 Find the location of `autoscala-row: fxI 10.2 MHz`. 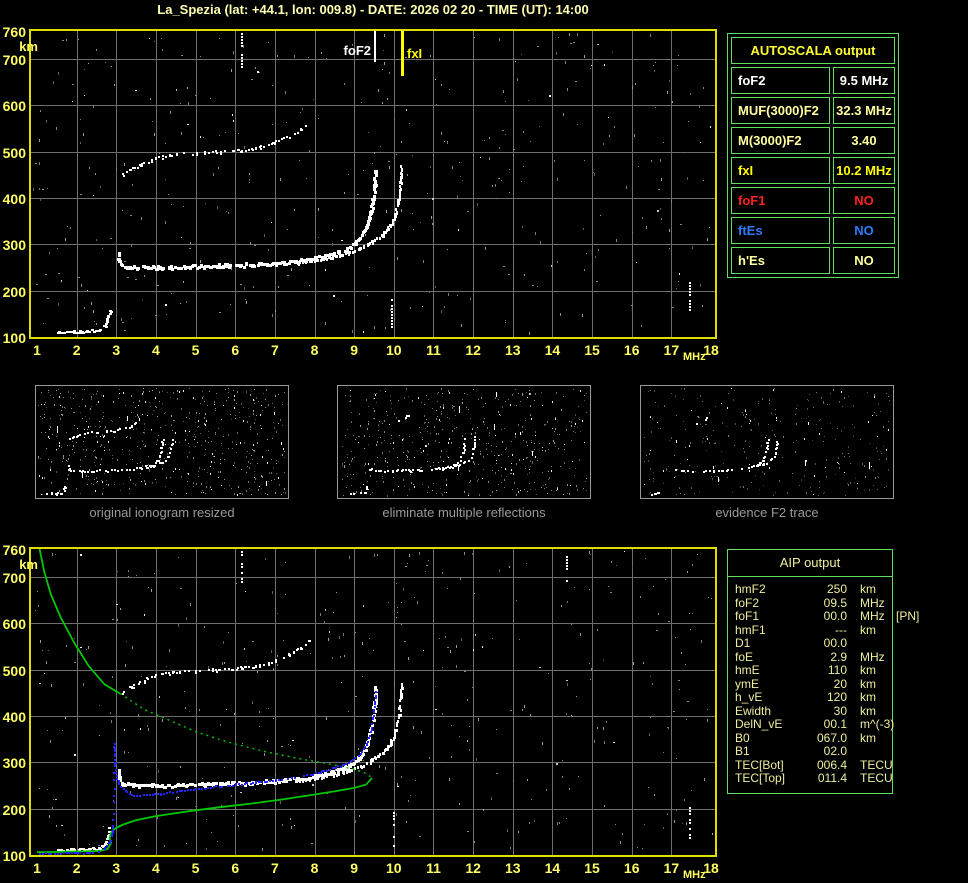

autoscala-row: fxI 10.2 MHz is located at coordinates (813, 170).